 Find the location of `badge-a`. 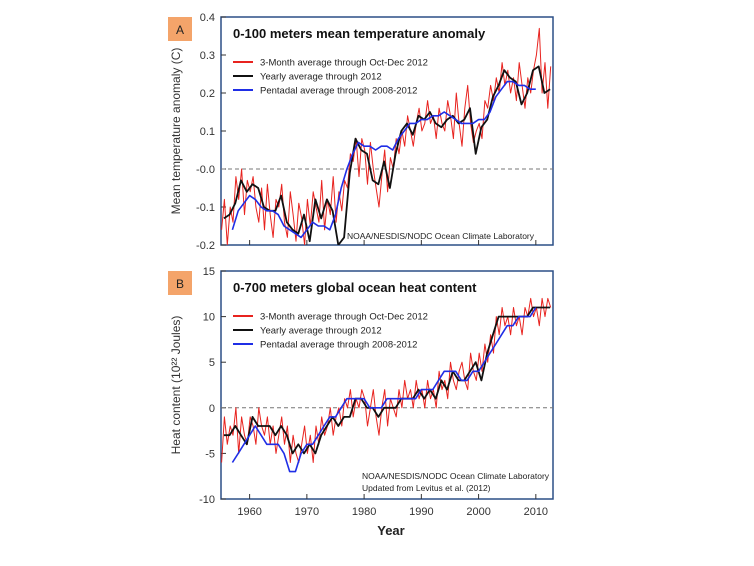

badge-a is located at coordinates (180, 29).